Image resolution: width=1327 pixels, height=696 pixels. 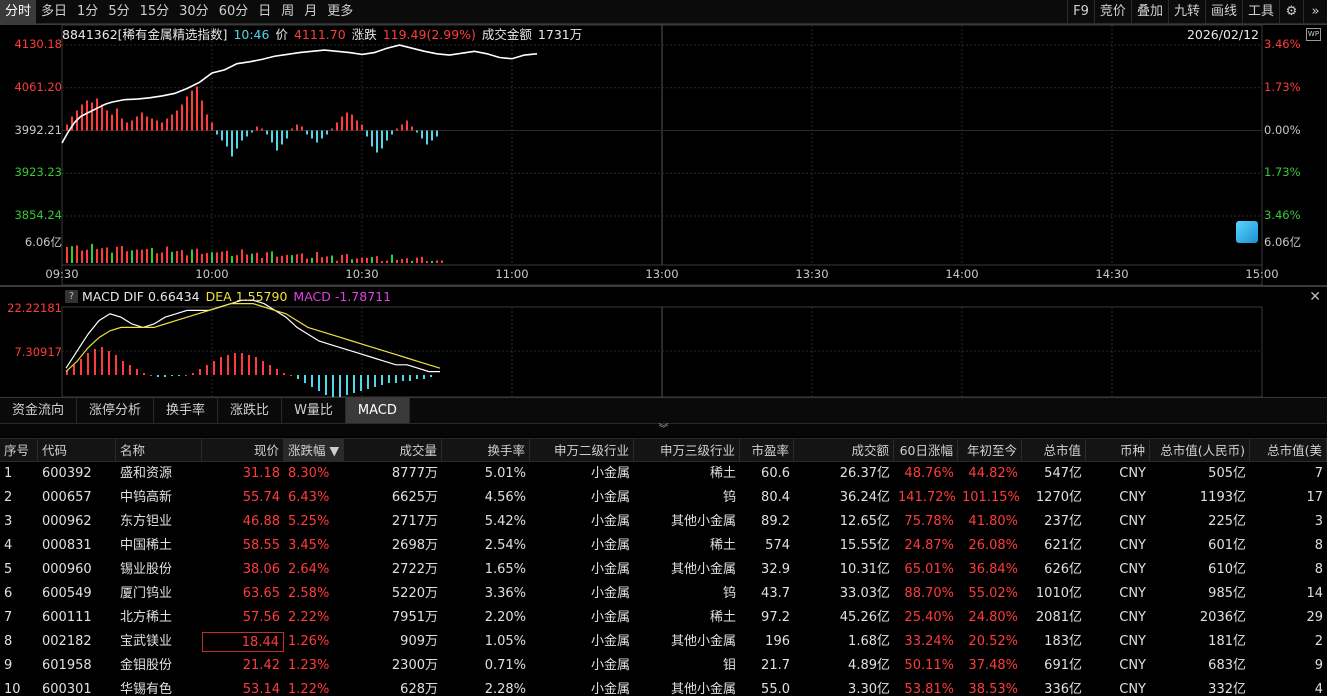 I want to click on period-tab: 5分, so click(x=119, y=11).